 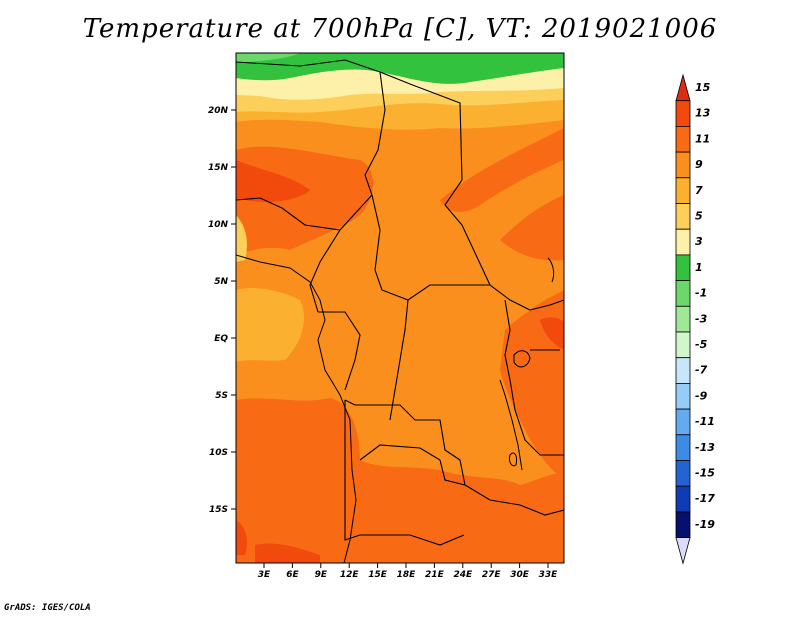 I want to click on lon-label: 12E, so click(x=350, y=575).